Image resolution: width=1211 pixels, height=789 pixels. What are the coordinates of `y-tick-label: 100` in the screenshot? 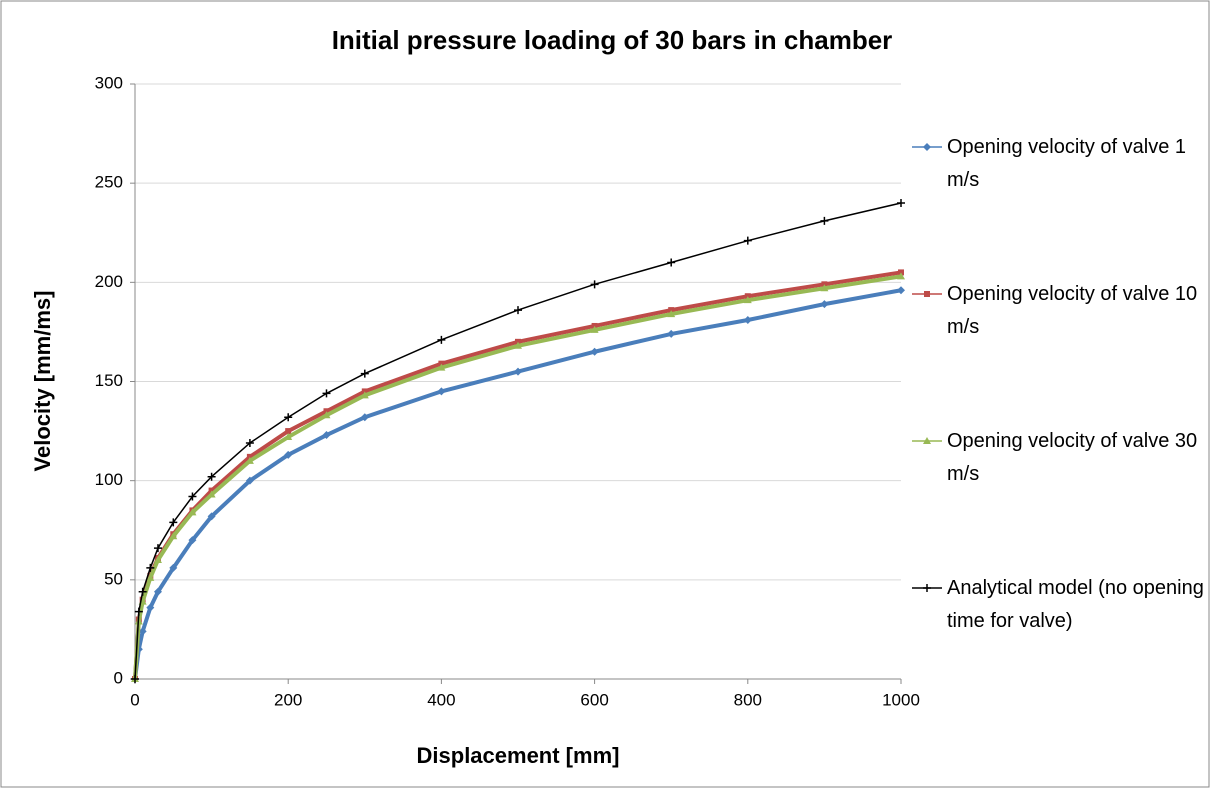 It's located at (109, 479).